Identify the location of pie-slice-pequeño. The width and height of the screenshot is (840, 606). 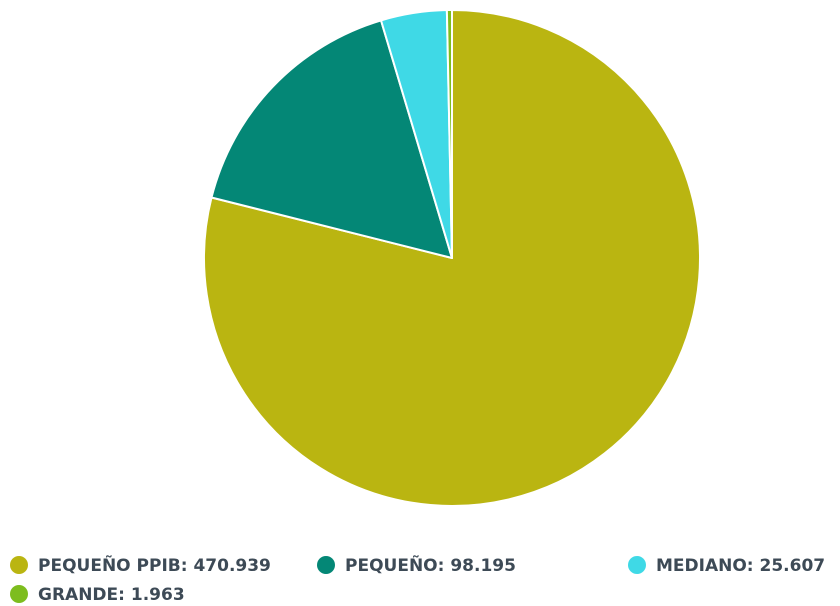
(331, 139).